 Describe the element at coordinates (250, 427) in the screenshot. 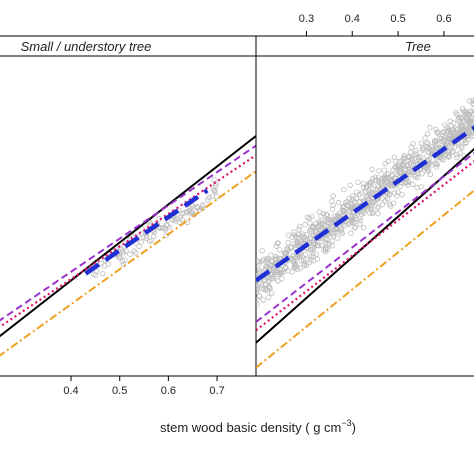

I see `x-axis-title-main: stem wood basic density ( g cm` at that location.